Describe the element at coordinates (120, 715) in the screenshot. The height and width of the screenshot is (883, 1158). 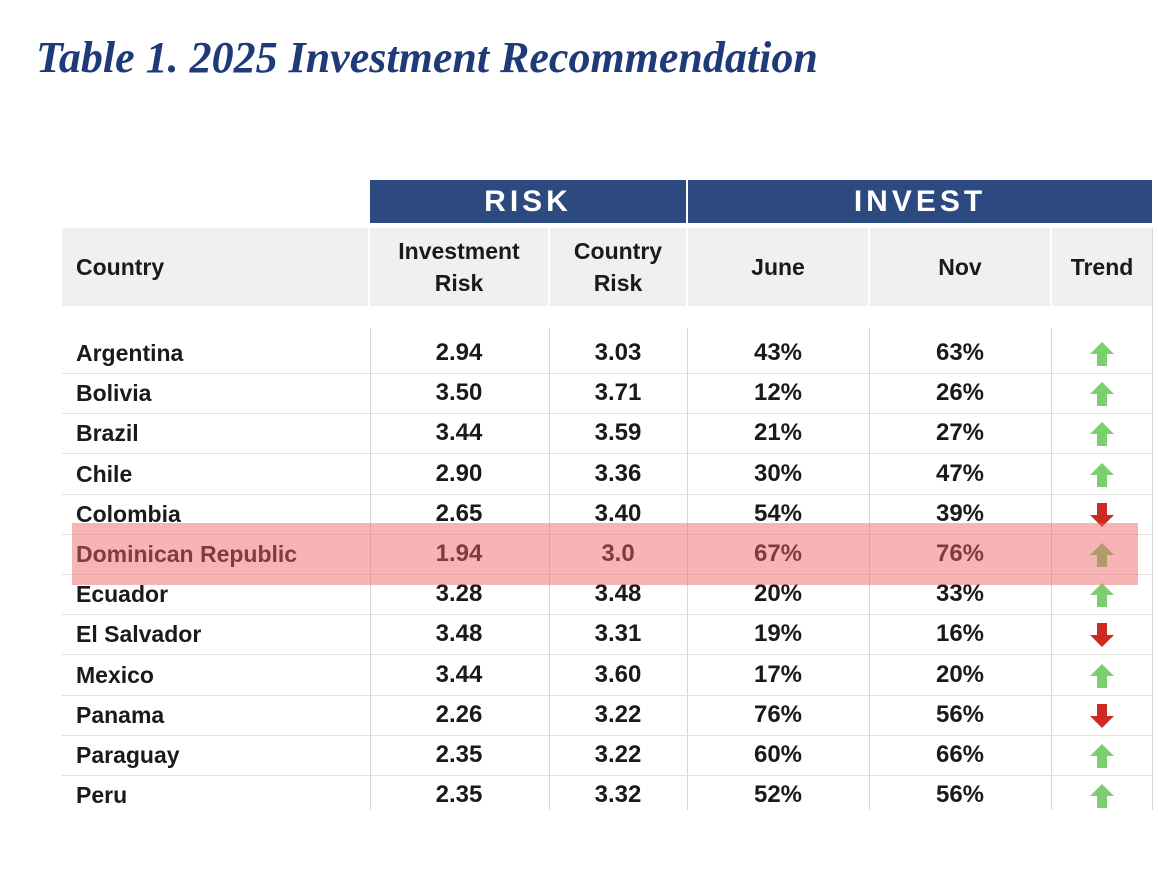
I see `cell-country: Panama` at that location.